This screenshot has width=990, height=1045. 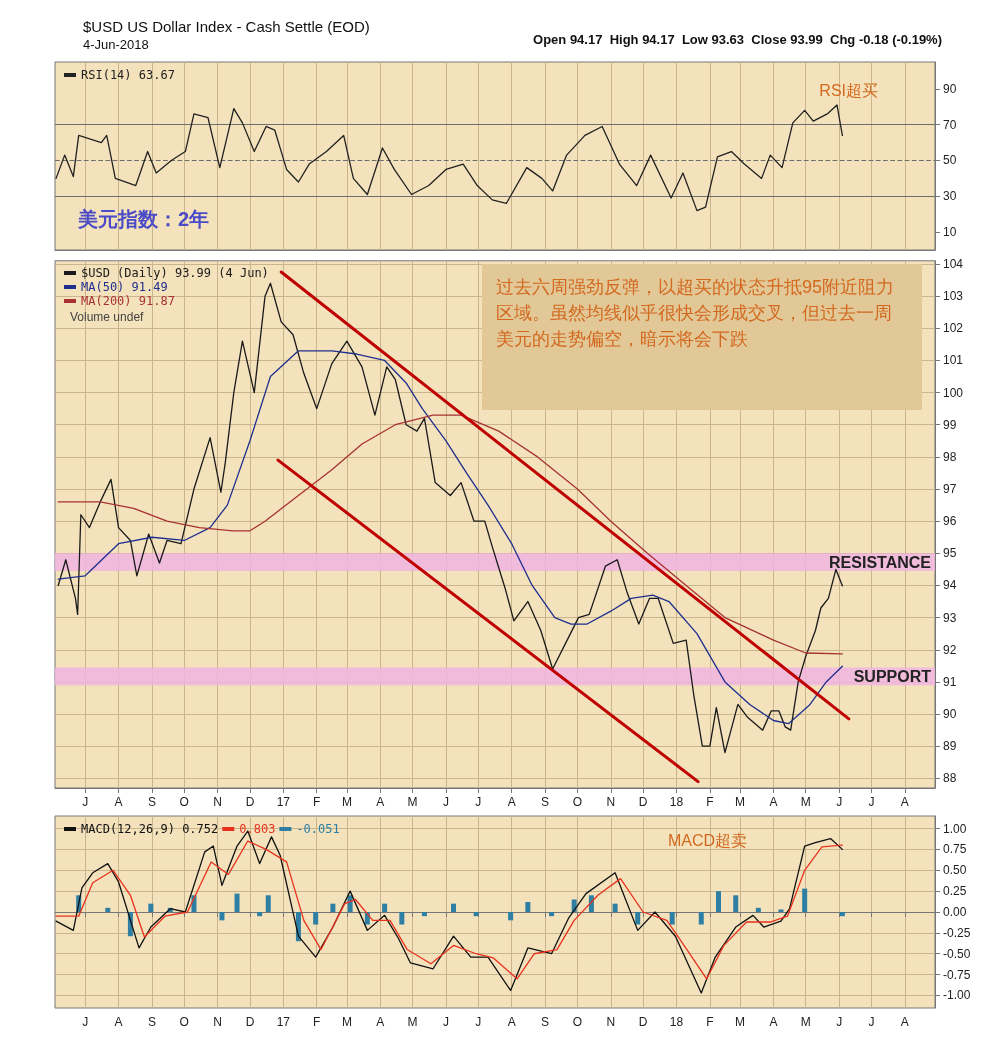 What do you see at coordinates (950, 617) in the screenshot?
I see `y-tick-label: 93` at bounding box center [950, 617].